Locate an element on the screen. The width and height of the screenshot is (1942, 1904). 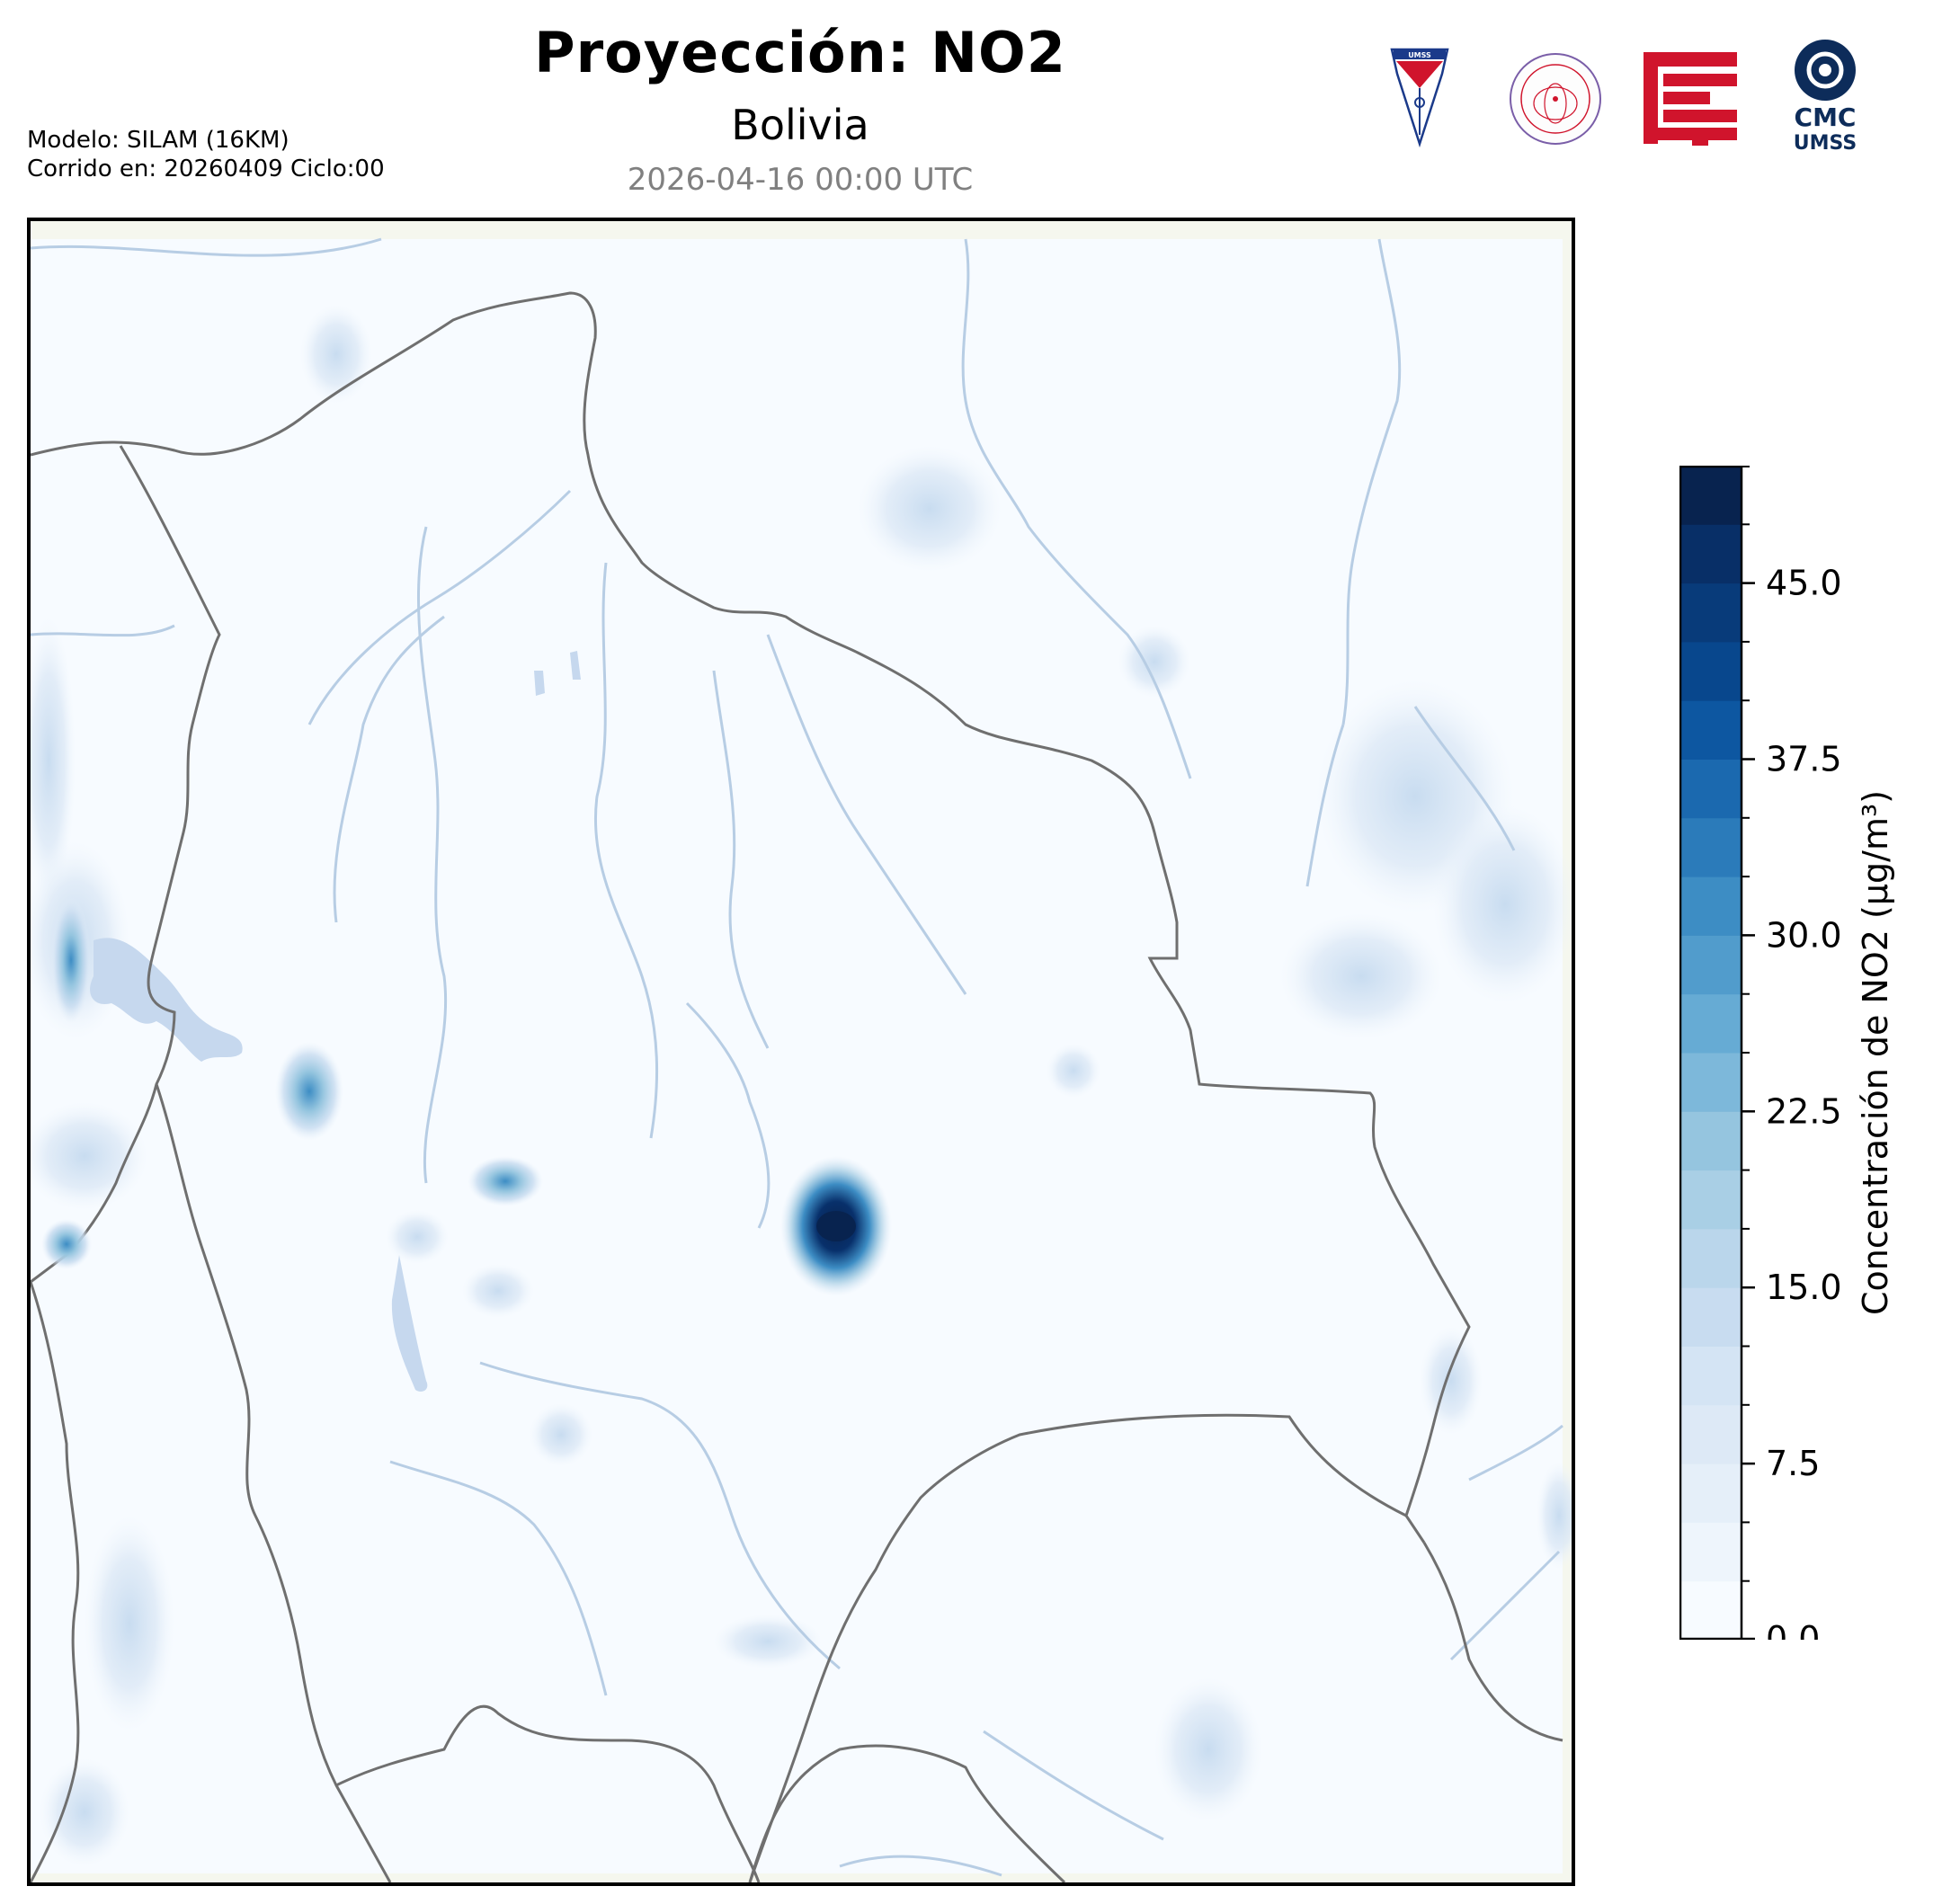
departamento-fisica-seal-logo is located at coordinates (1555, 99).